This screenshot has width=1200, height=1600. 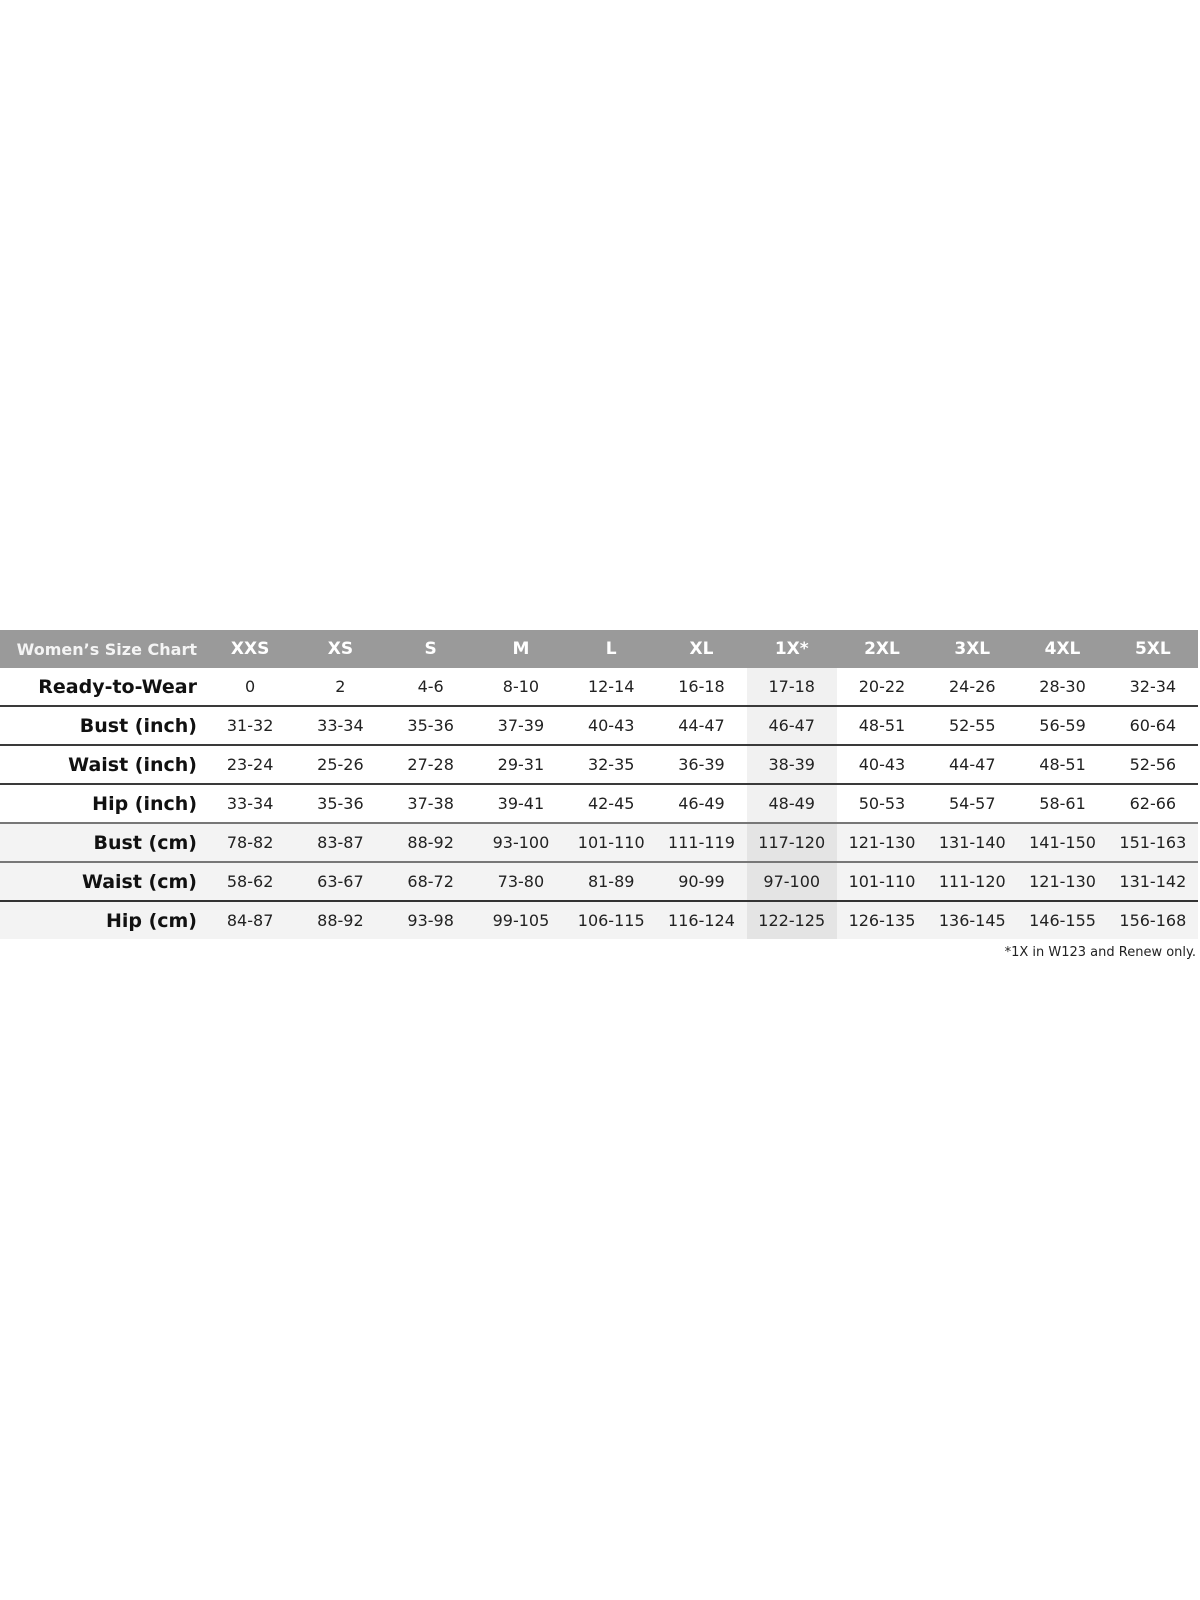 I want to click on table-cell: 83-87, so click(x=340, y=842).